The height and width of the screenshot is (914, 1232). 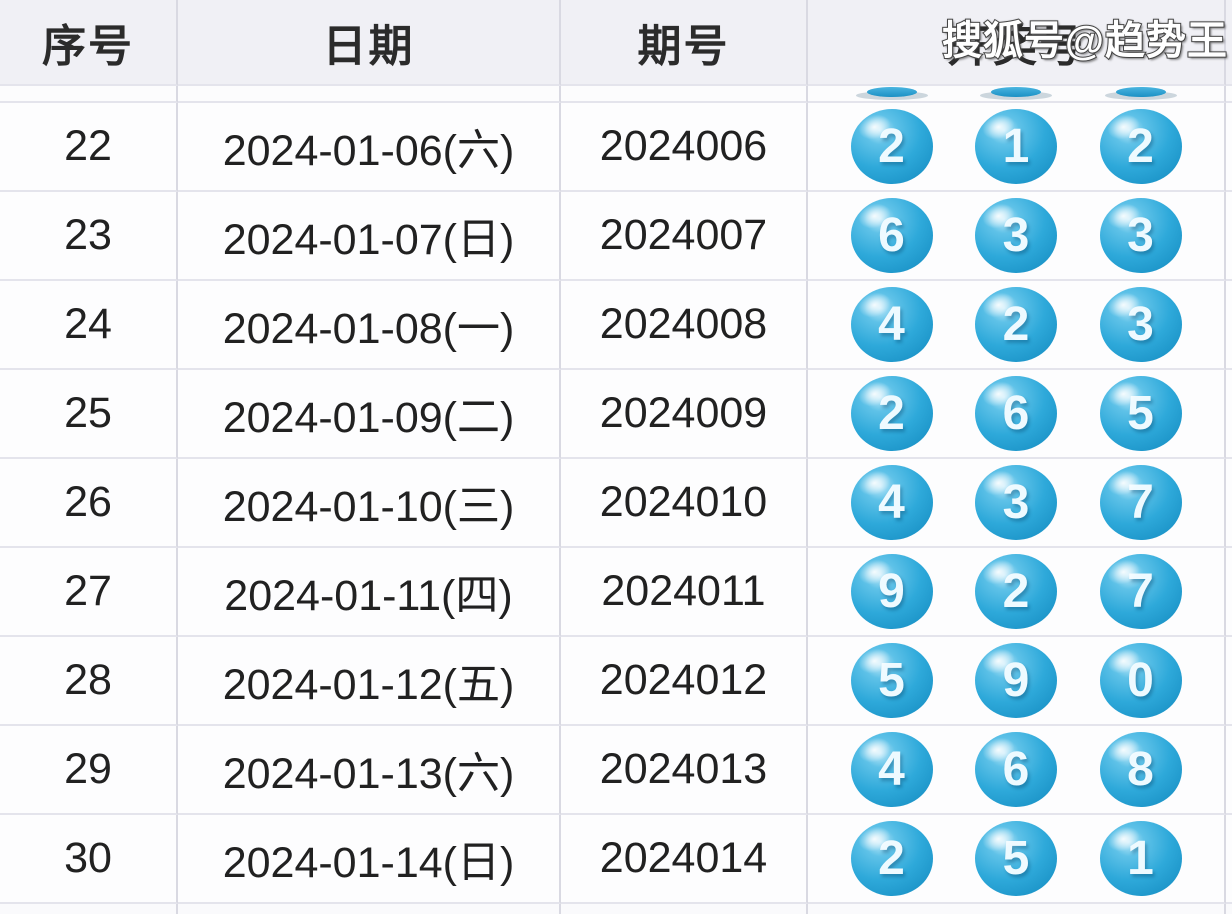 What do you see at coordinates (89, 859) in the screenshot?
I see `seq-cell: 30` at bounding box center [89, 859].